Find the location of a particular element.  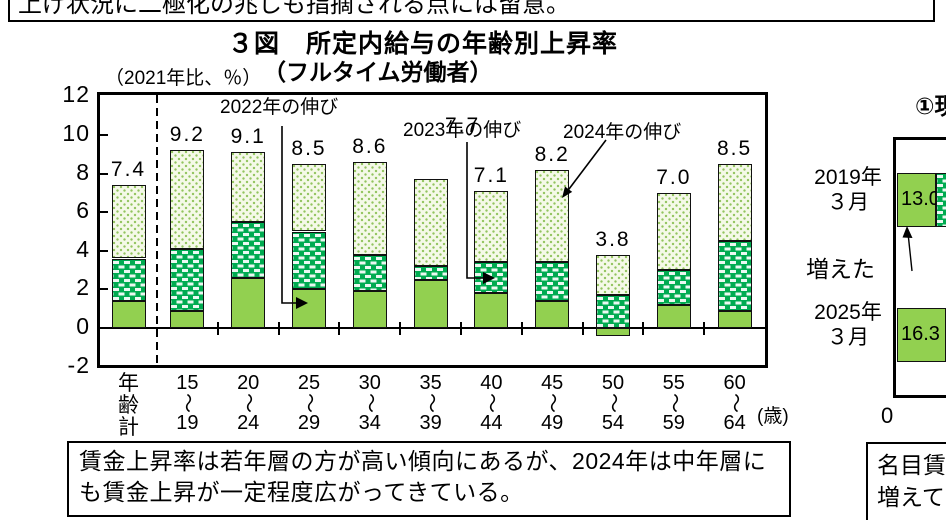

bar-value-label: 9.2 is located at coordinates (187, 135).